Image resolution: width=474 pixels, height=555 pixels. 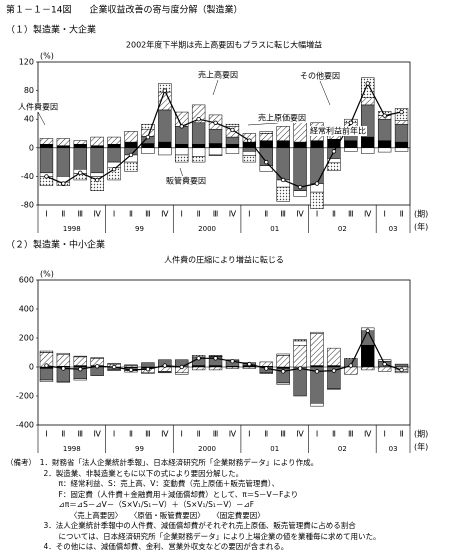 I want to click on annotation: 売上原価要因, so click(x=282, y=118).